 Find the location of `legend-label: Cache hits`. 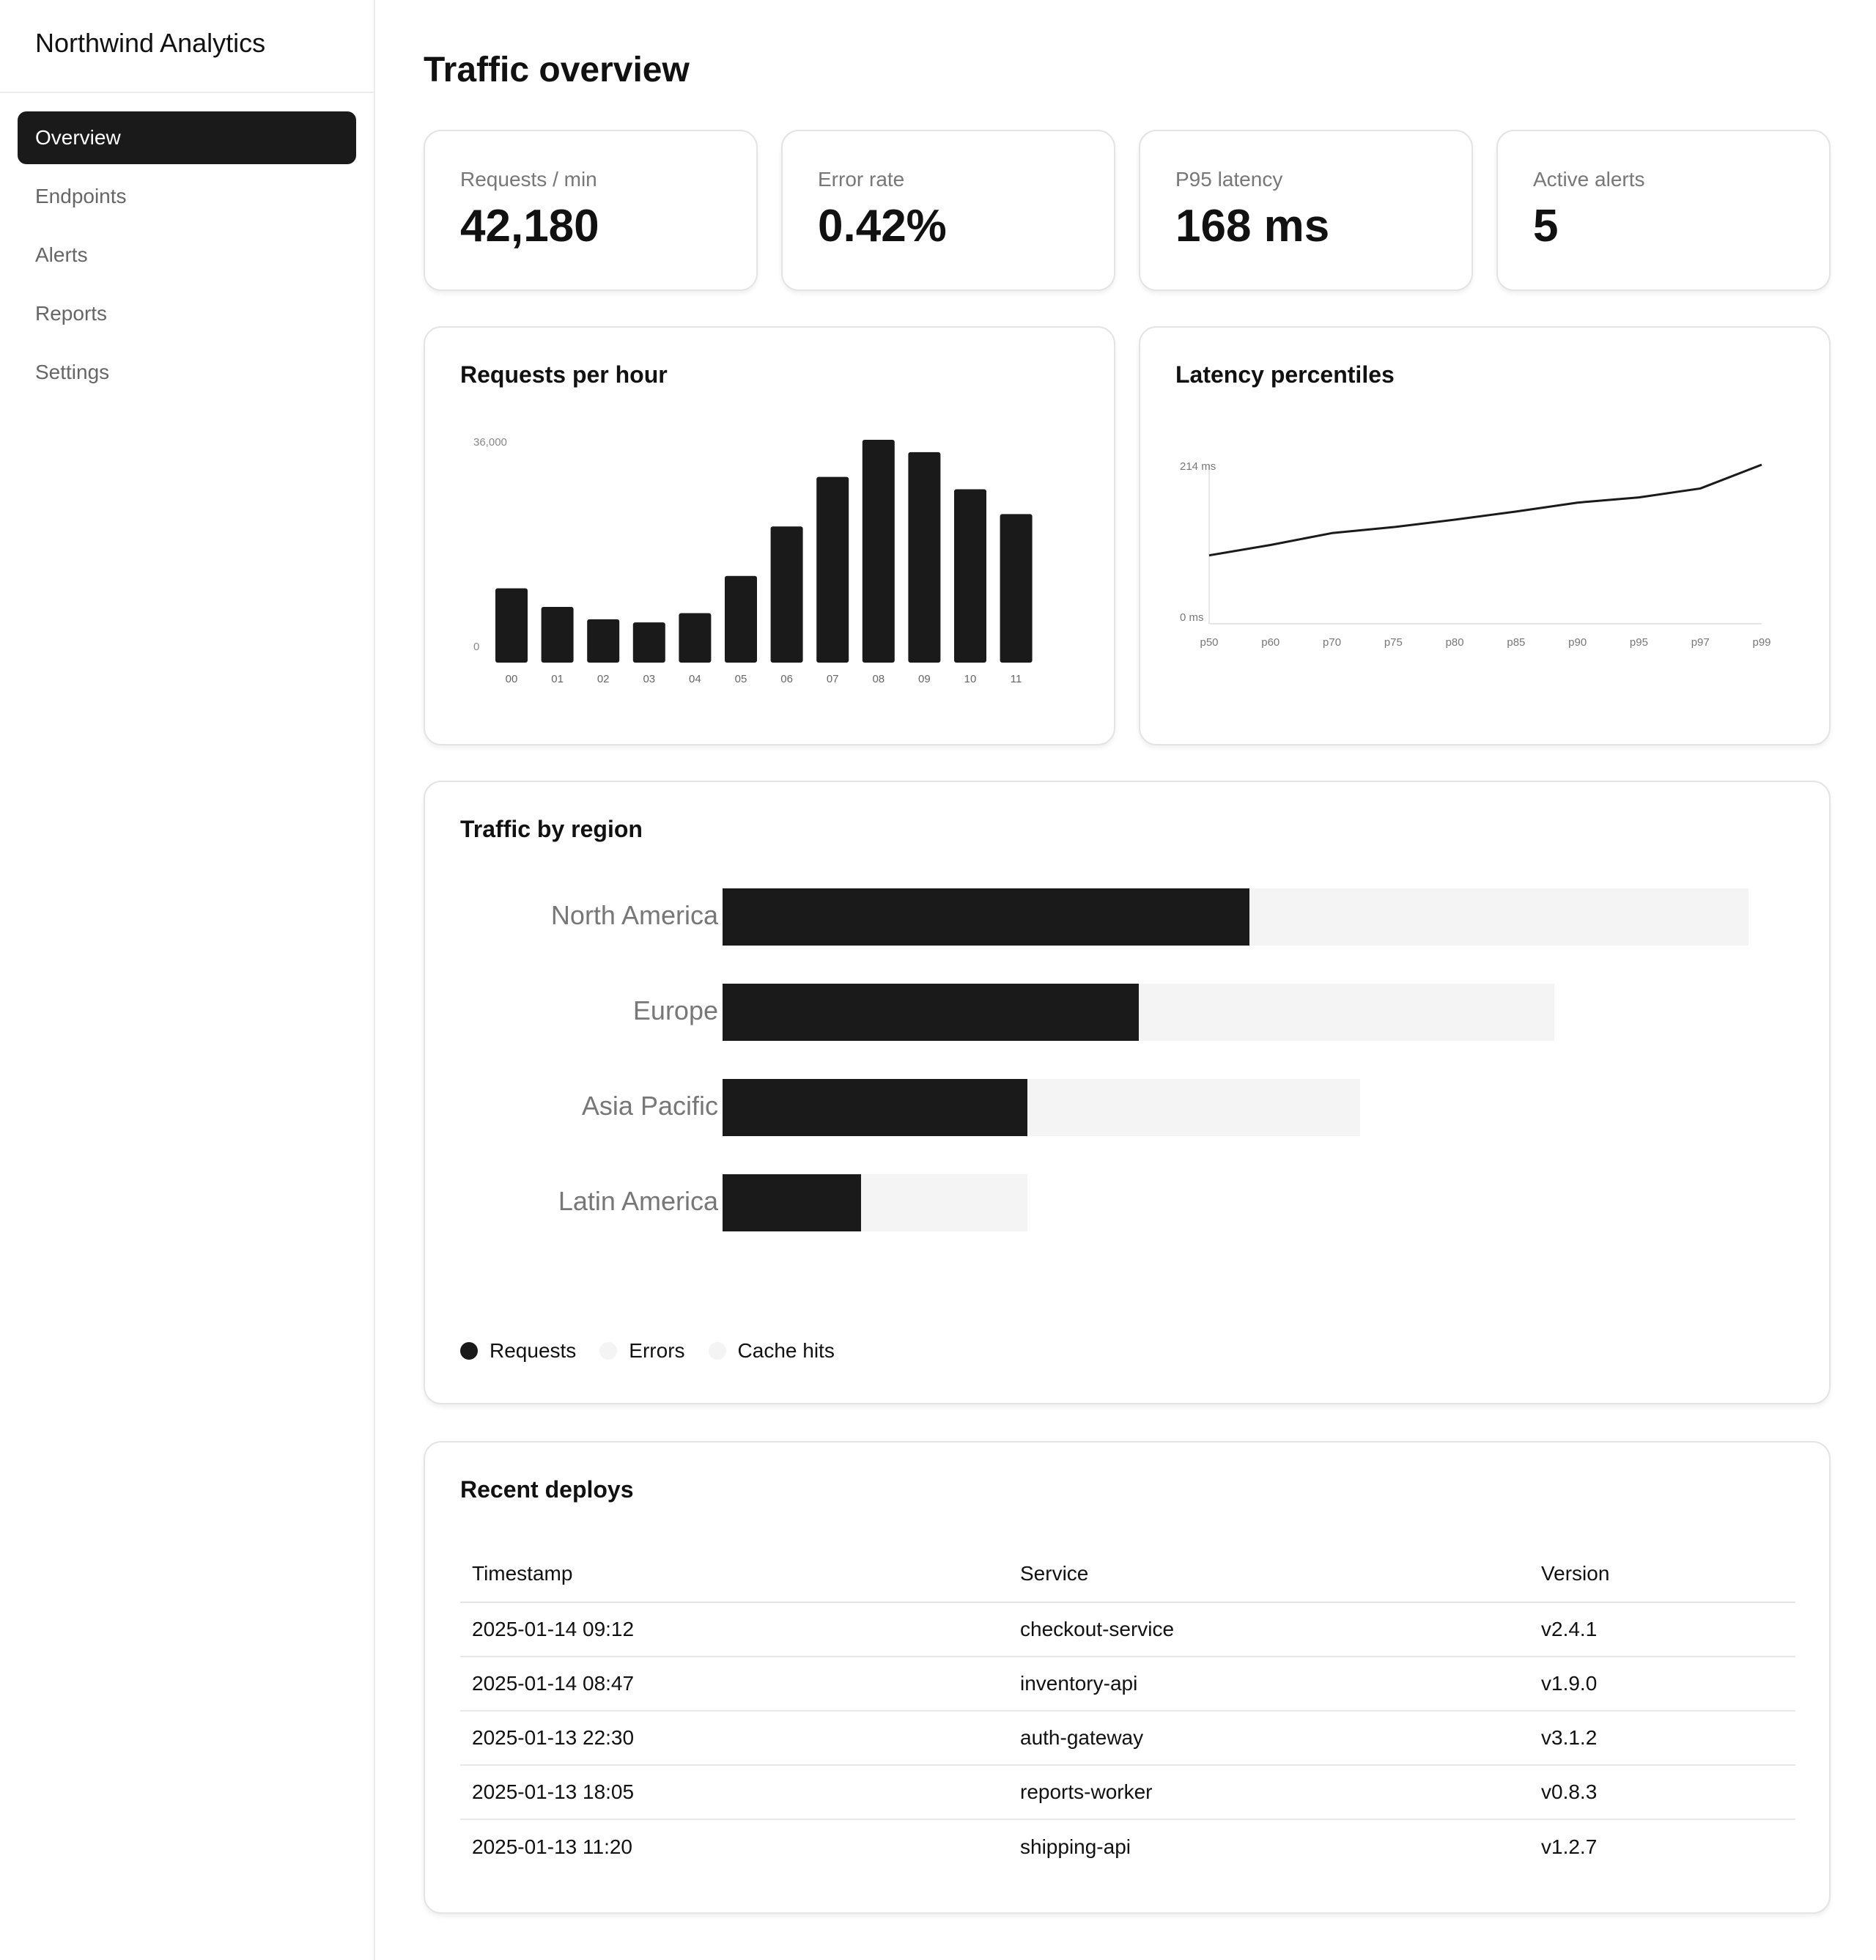

legend-label: Cache hits is located at coordinates (786, 1350).